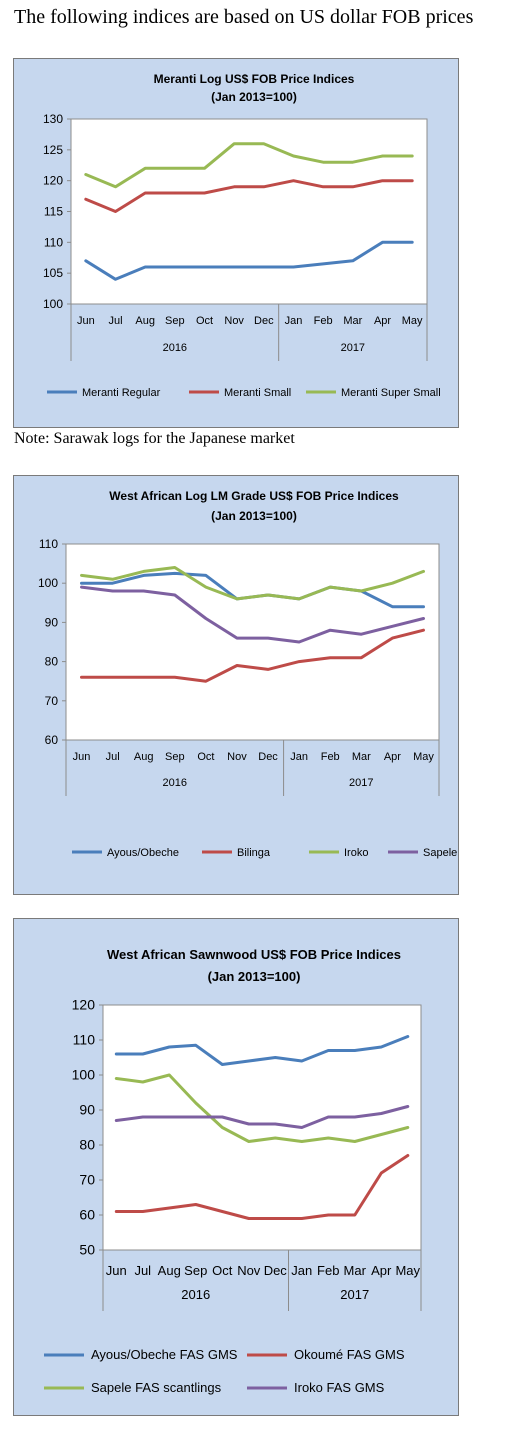  What do you see at coordinates (175, 321) in the screenshot?
I see `x-tick-label: Sep` at bounding box center [175, 321].